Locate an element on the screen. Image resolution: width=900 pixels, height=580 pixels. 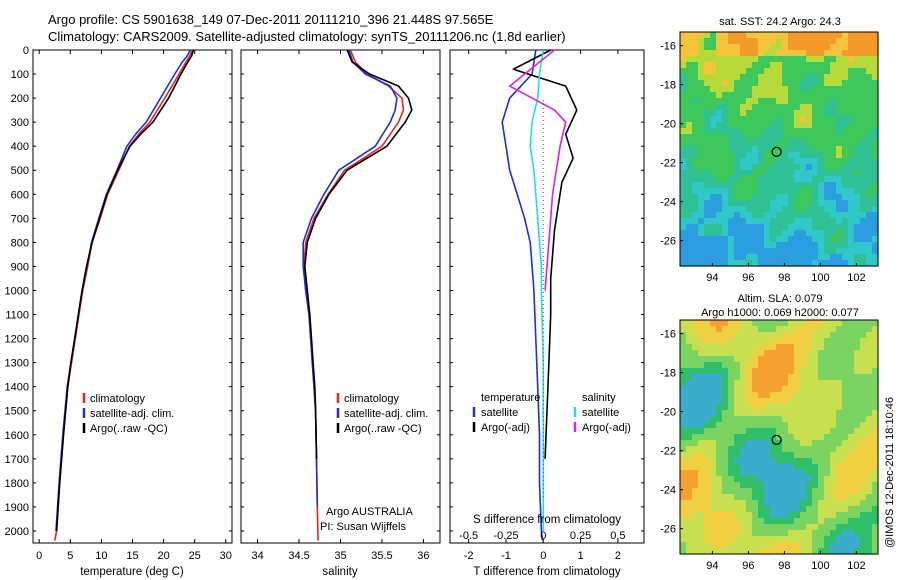
x-tick-label: 34.5 is located at coordinates (298, 556).